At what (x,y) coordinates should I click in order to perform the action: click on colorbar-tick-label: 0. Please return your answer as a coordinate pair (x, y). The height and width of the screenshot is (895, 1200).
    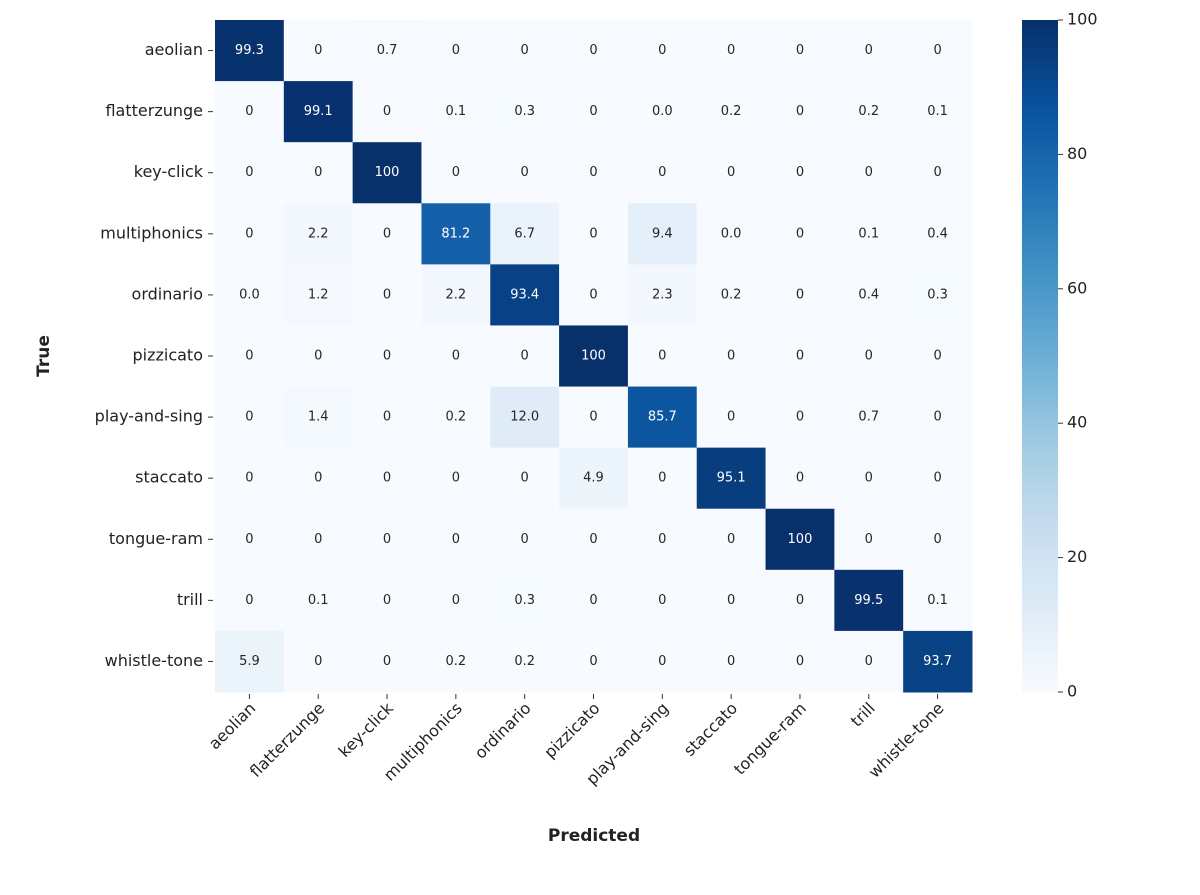
    Looking at the image, I should click on (1072, 691).